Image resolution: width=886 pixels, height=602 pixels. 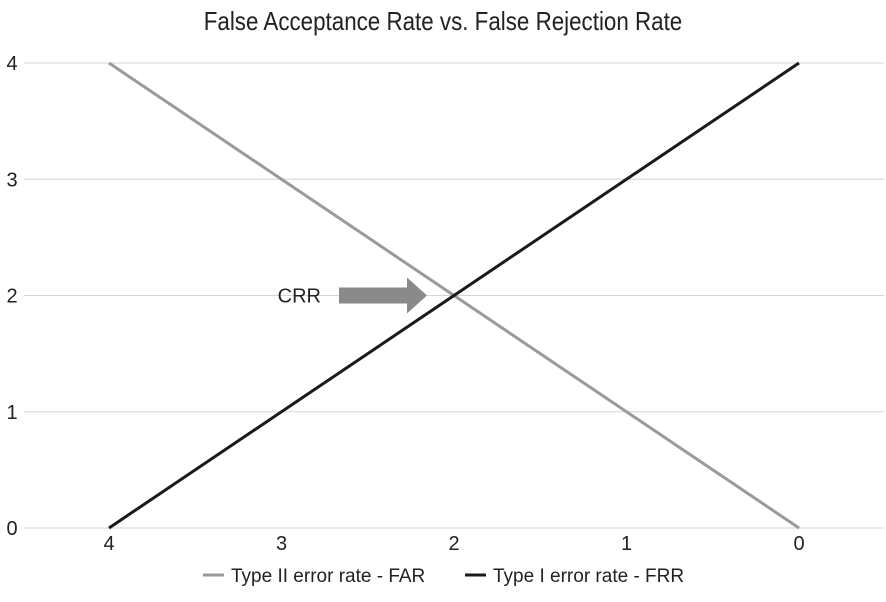 I want to click on x-tick-label: 1, so click(x=626, y=544).